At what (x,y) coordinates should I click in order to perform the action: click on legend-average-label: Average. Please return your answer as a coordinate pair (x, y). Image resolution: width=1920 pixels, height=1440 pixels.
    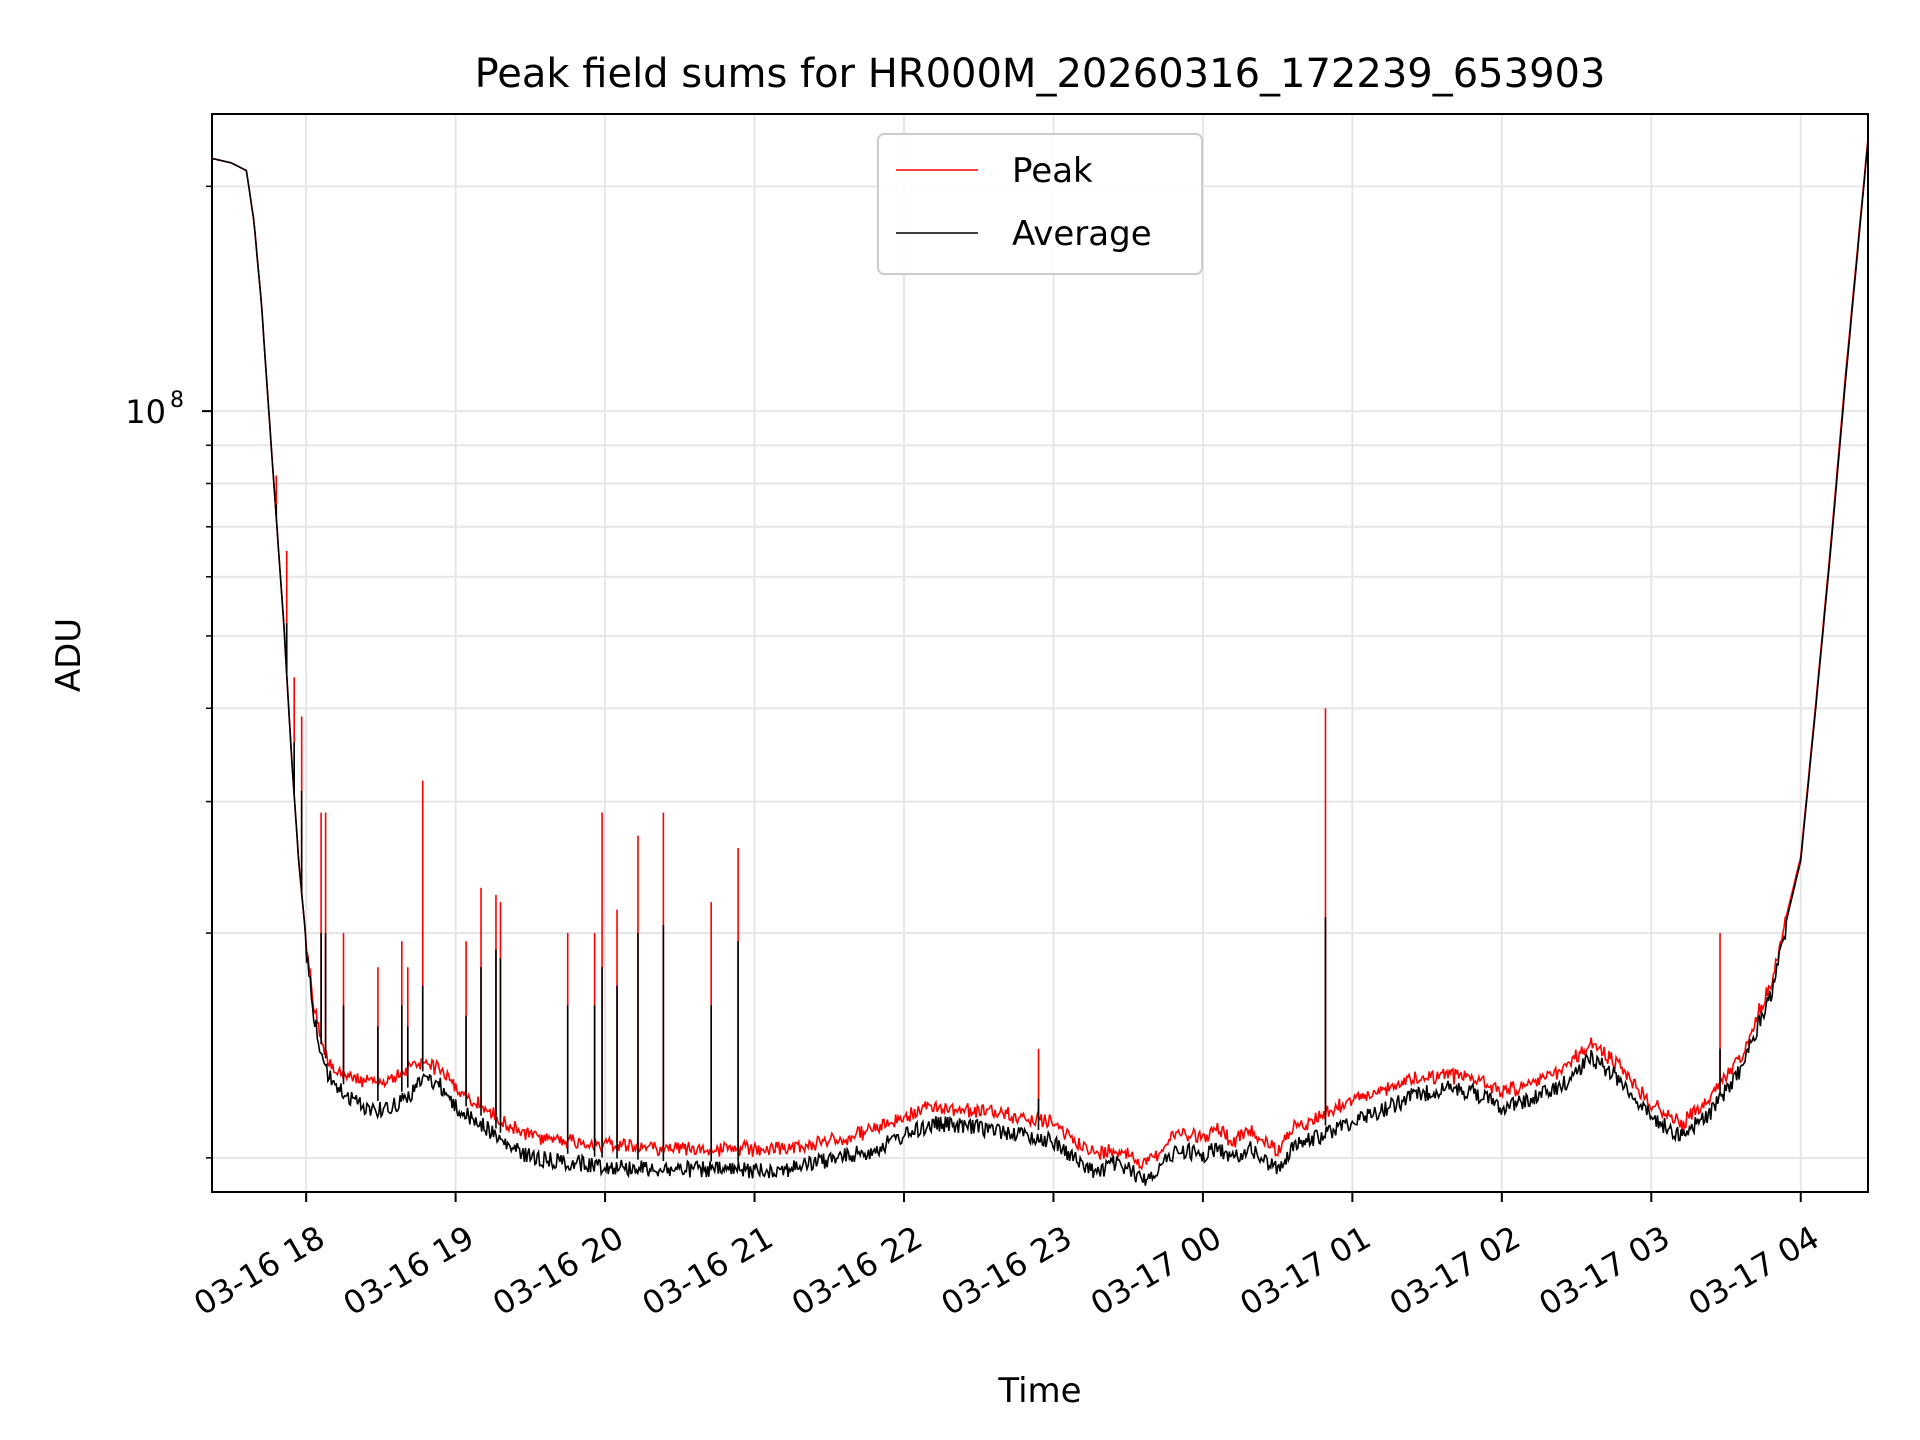
    Looking at the image, I should click on (1082, 234).